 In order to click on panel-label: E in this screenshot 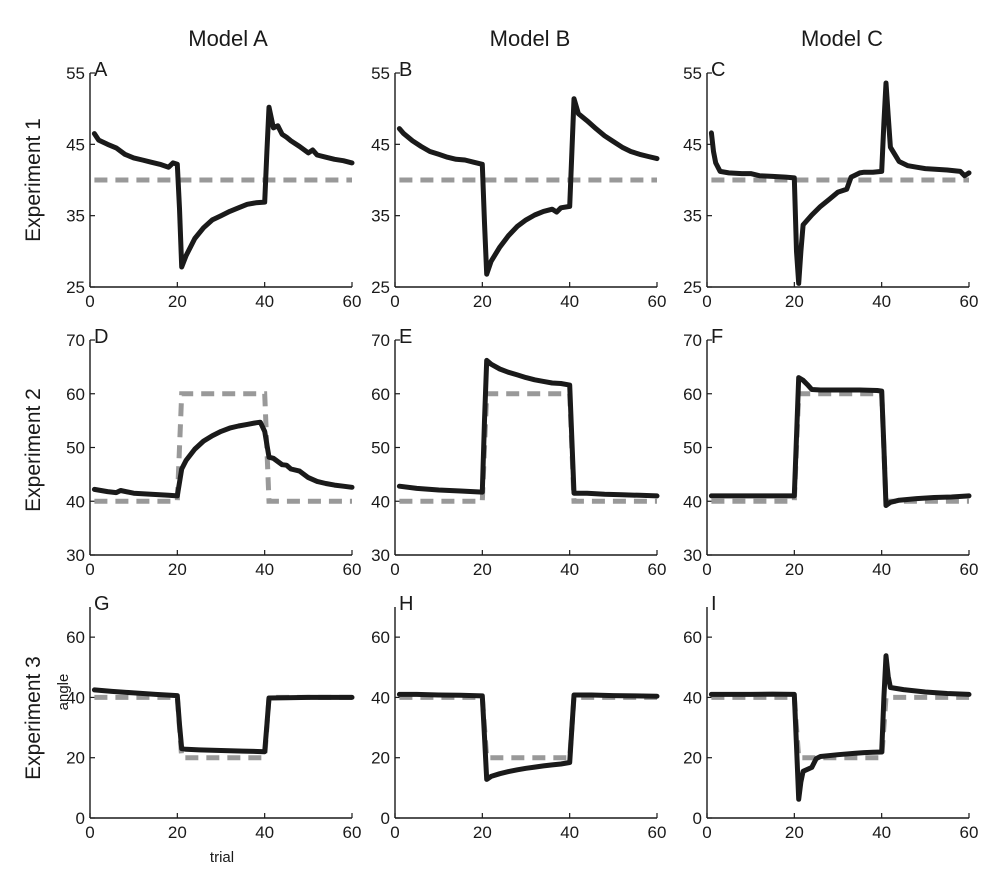, I will do `click(405, 337)`.